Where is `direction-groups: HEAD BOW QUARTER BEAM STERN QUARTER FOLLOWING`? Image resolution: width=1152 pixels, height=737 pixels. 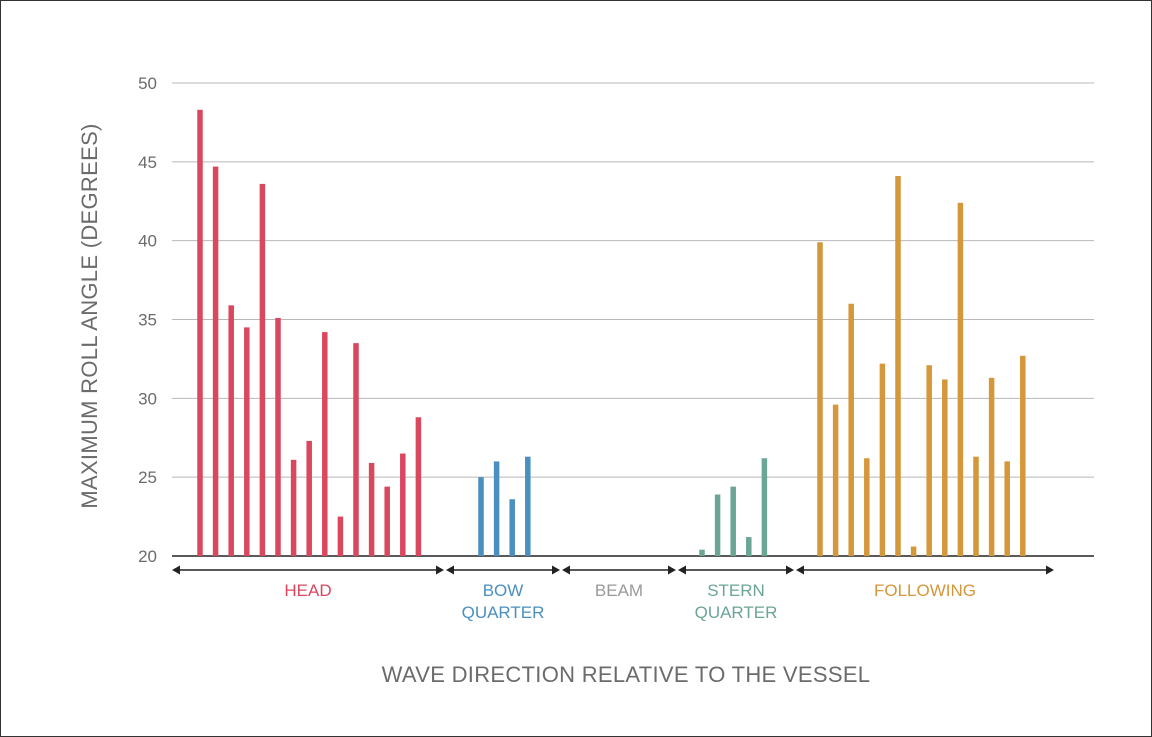 direction-groups: HEAD BOW QUARTER BEAM STERN QUARTER FOLLOWING is located at coordinates (613, 593).